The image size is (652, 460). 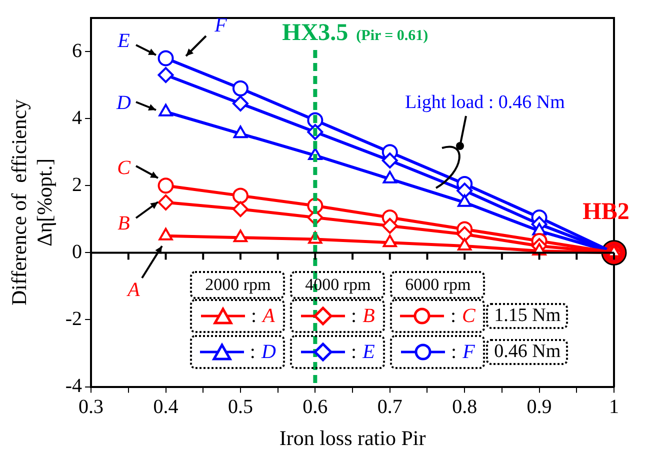 What do you see at coordinates (389, 407) in the screenshot?
I see `x-tick-label: 0.7` at bounding box center [389, 407].